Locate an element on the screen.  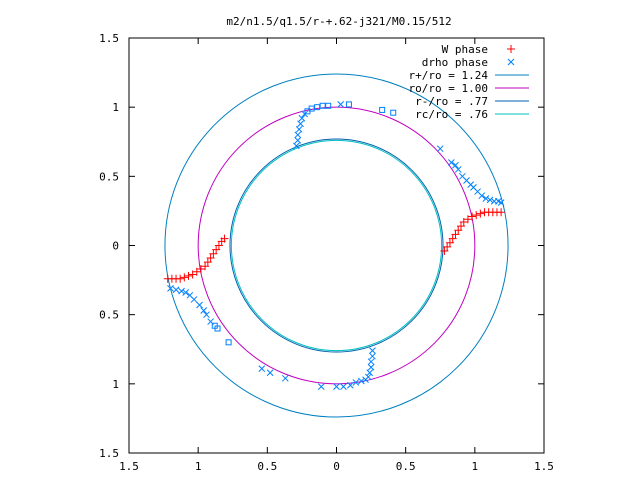
legend-label: W phase is located at coordinates (465, 49).